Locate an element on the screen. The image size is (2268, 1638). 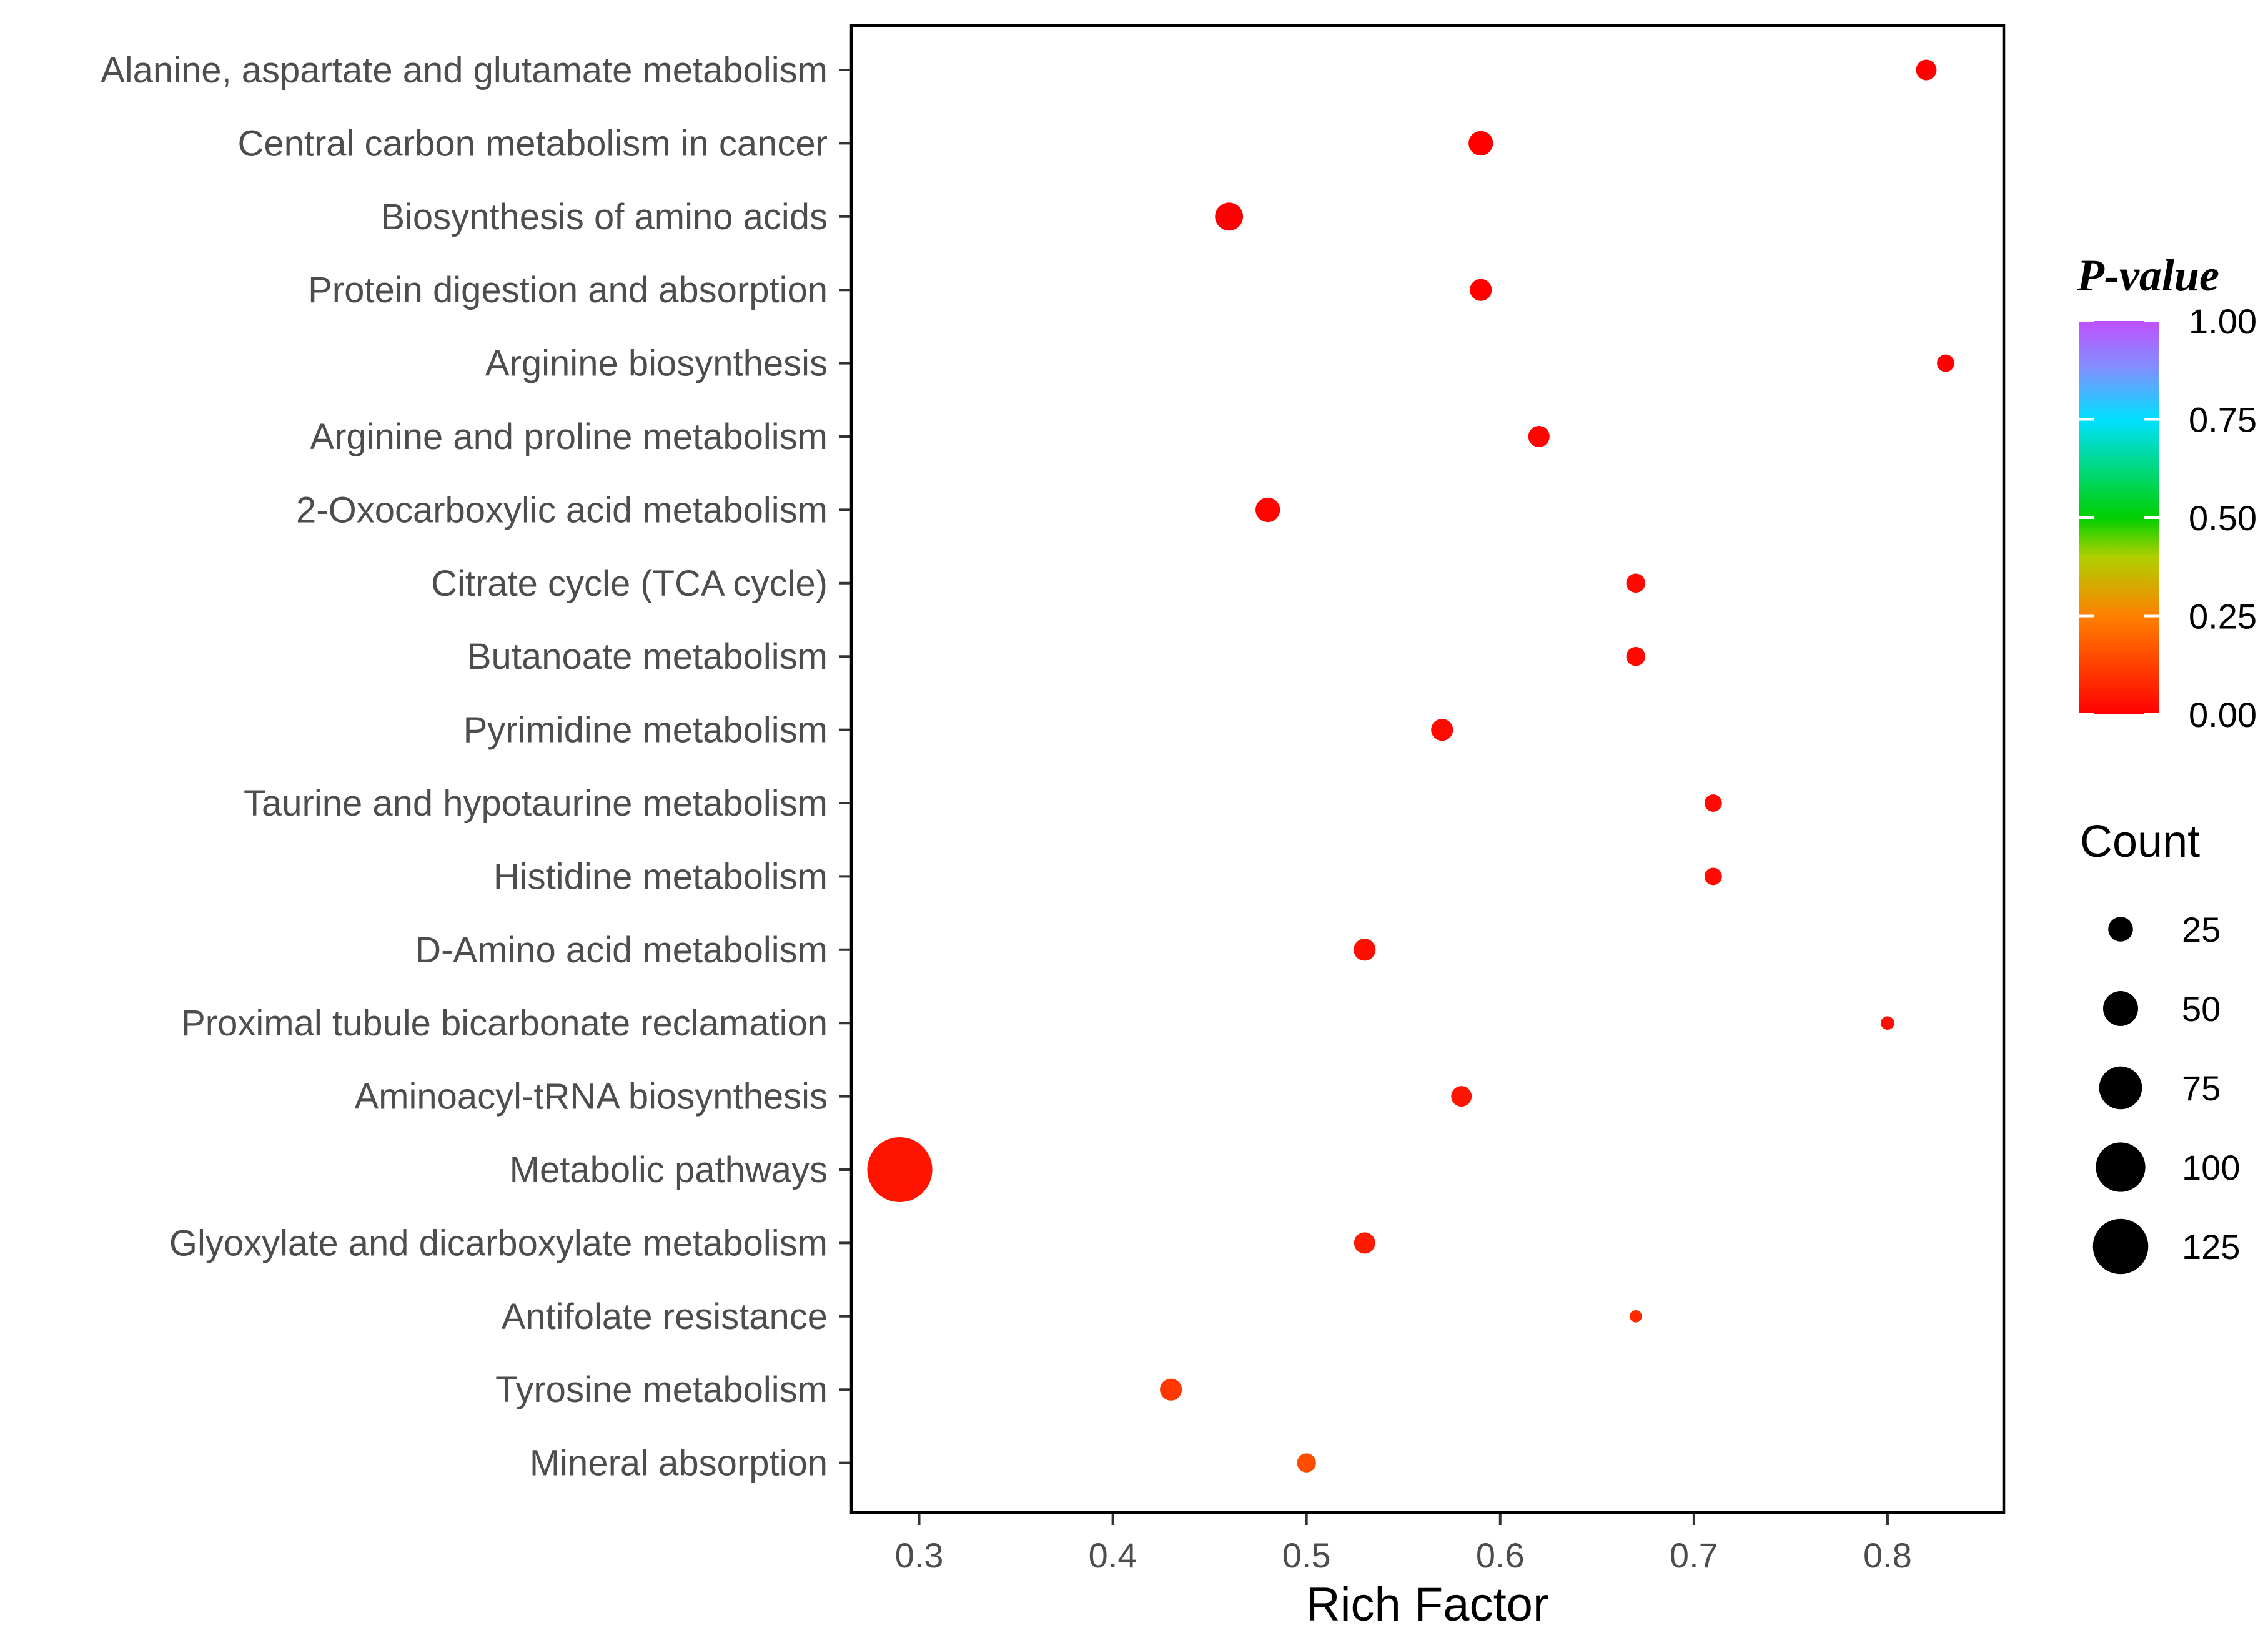
x-tick-label: 0.4 is located at coordinates (1113, 1556).